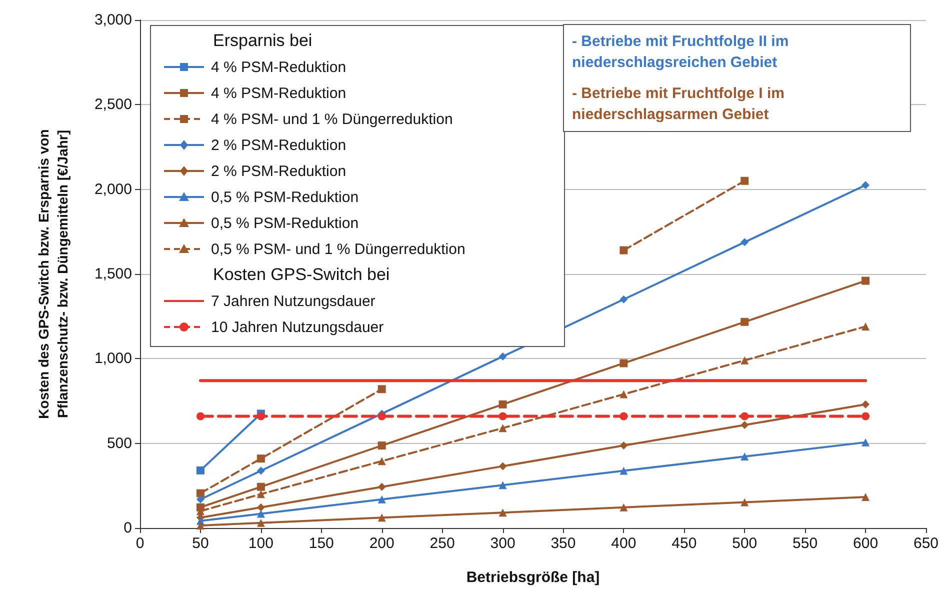  What do you see at coordinates (865, 543) in the screenshot?
I see `x-tick-label: 600` at bounding box center [865, 543].